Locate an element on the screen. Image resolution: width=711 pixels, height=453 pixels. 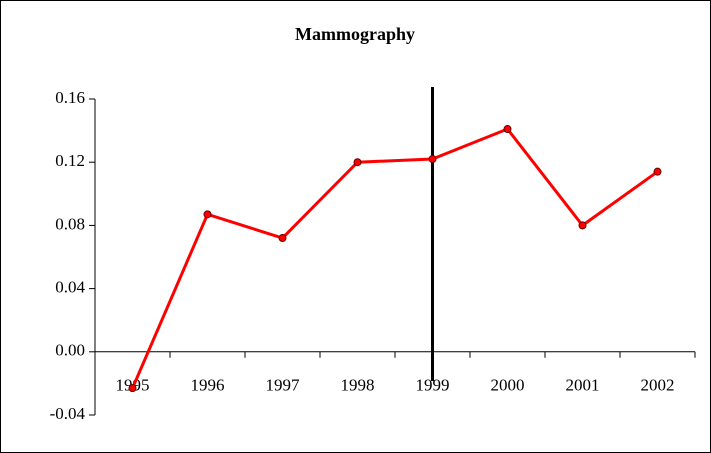
x-tick-label: 2001 is located at coordinates (583, 385).